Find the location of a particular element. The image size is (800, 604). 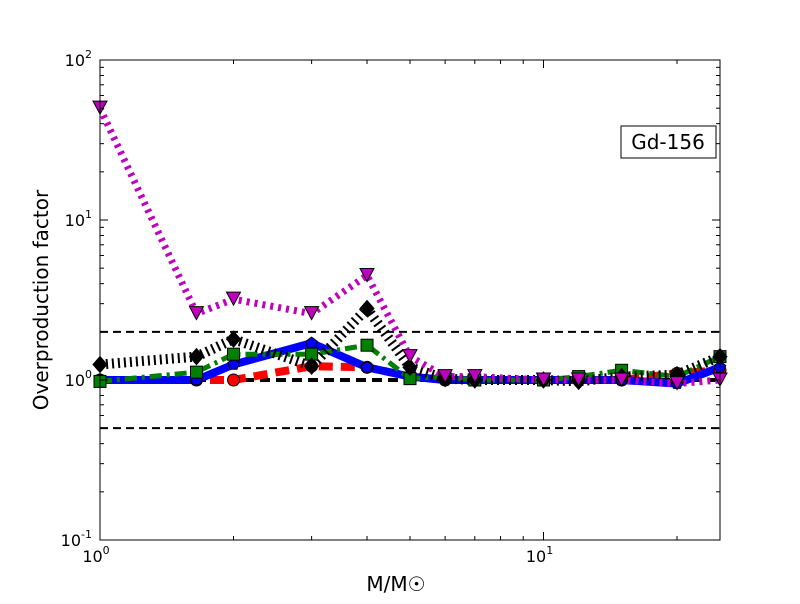

x-tick-label: 10⁰ is located at coordinates (95, 555).